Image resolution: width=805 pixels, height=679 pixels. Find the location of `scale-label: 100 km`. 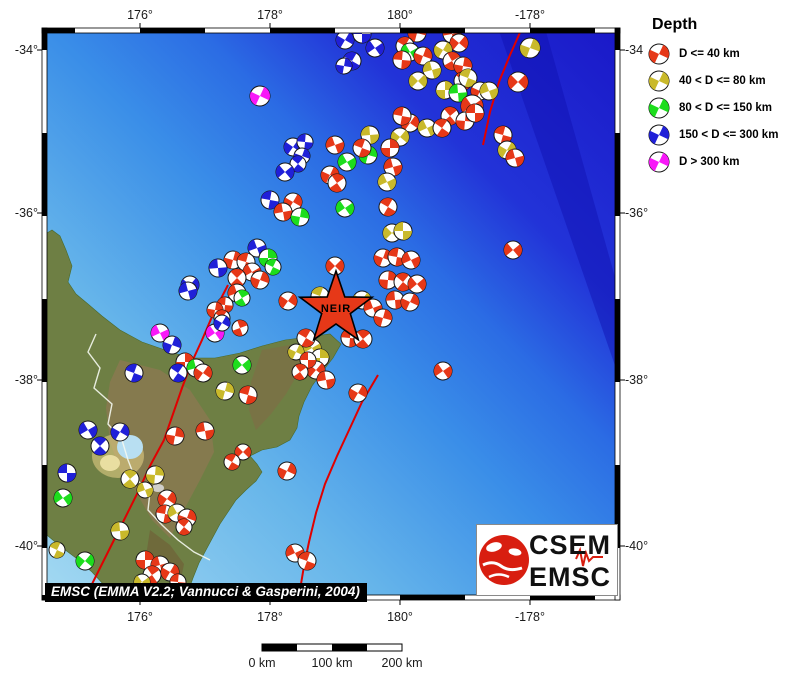

scale-label: 100 km is located at coordinates (332, 663).